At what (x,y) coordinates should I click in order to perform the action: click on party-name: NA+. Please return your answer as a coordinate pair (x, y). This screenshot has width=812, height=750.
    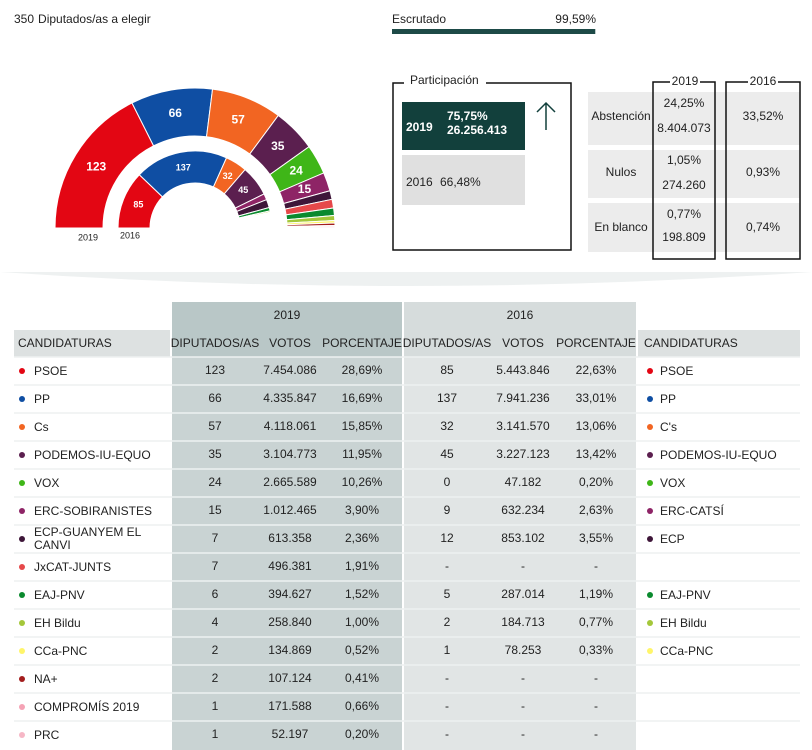
    Looking at the image, I should click on (46, 678).